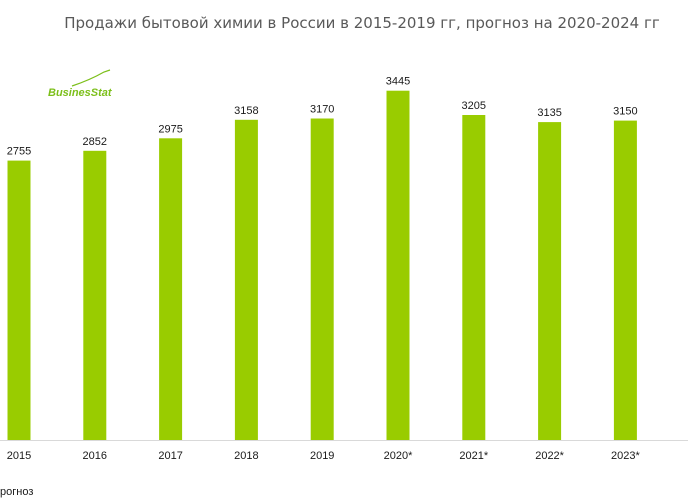 This screenshot has height=499, width=688. What do you see at coordinates (473, 456) in the screenshot?
I see `x-tick-label: 2021*` at bounding box center [473, 456].